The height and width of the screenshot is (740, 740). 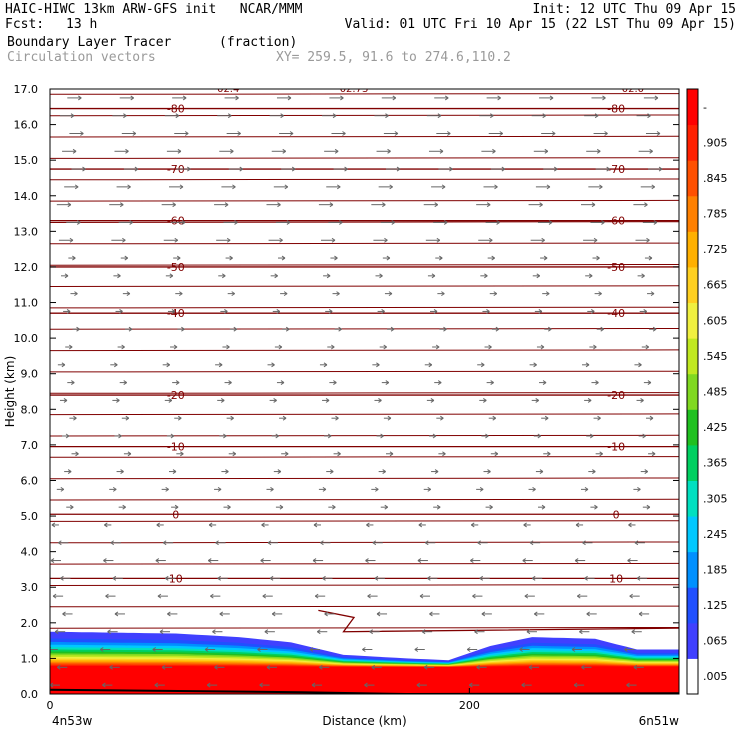 I want to click on colorbar-label: .365, so click(x=715, y=463).